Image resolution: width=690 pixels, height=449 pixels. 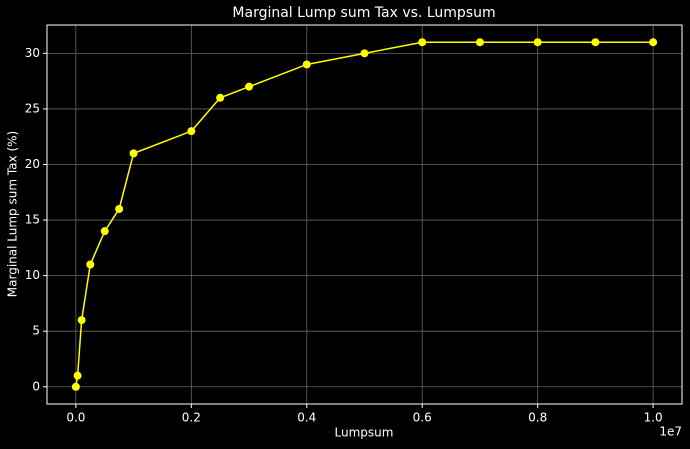 I want to click on y-axis-label: Marginal Lump sum Tax (%), so click(x=13, y=214).